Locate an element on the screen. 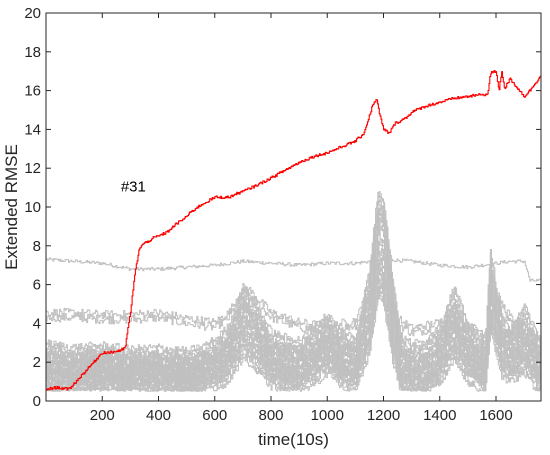  y-tick-label: 4 is located at coordinates (37, 323).